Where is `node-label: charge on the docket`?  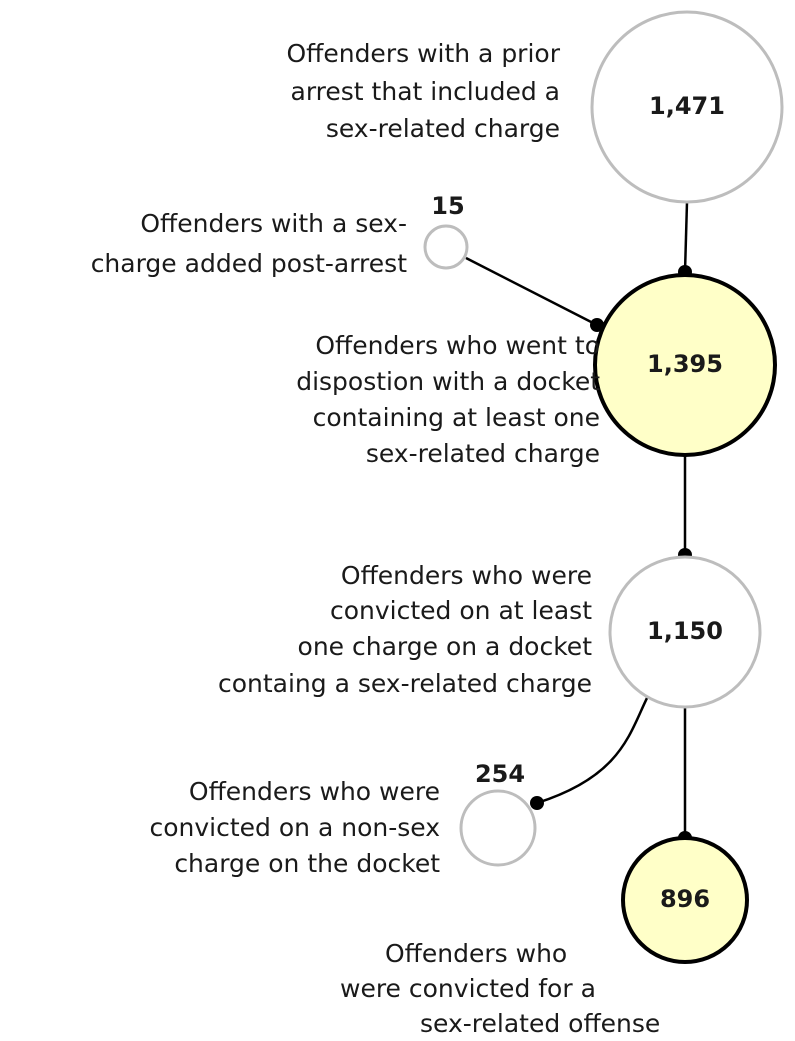
node-label: charge on the docket is located at coordinates (307, 863).